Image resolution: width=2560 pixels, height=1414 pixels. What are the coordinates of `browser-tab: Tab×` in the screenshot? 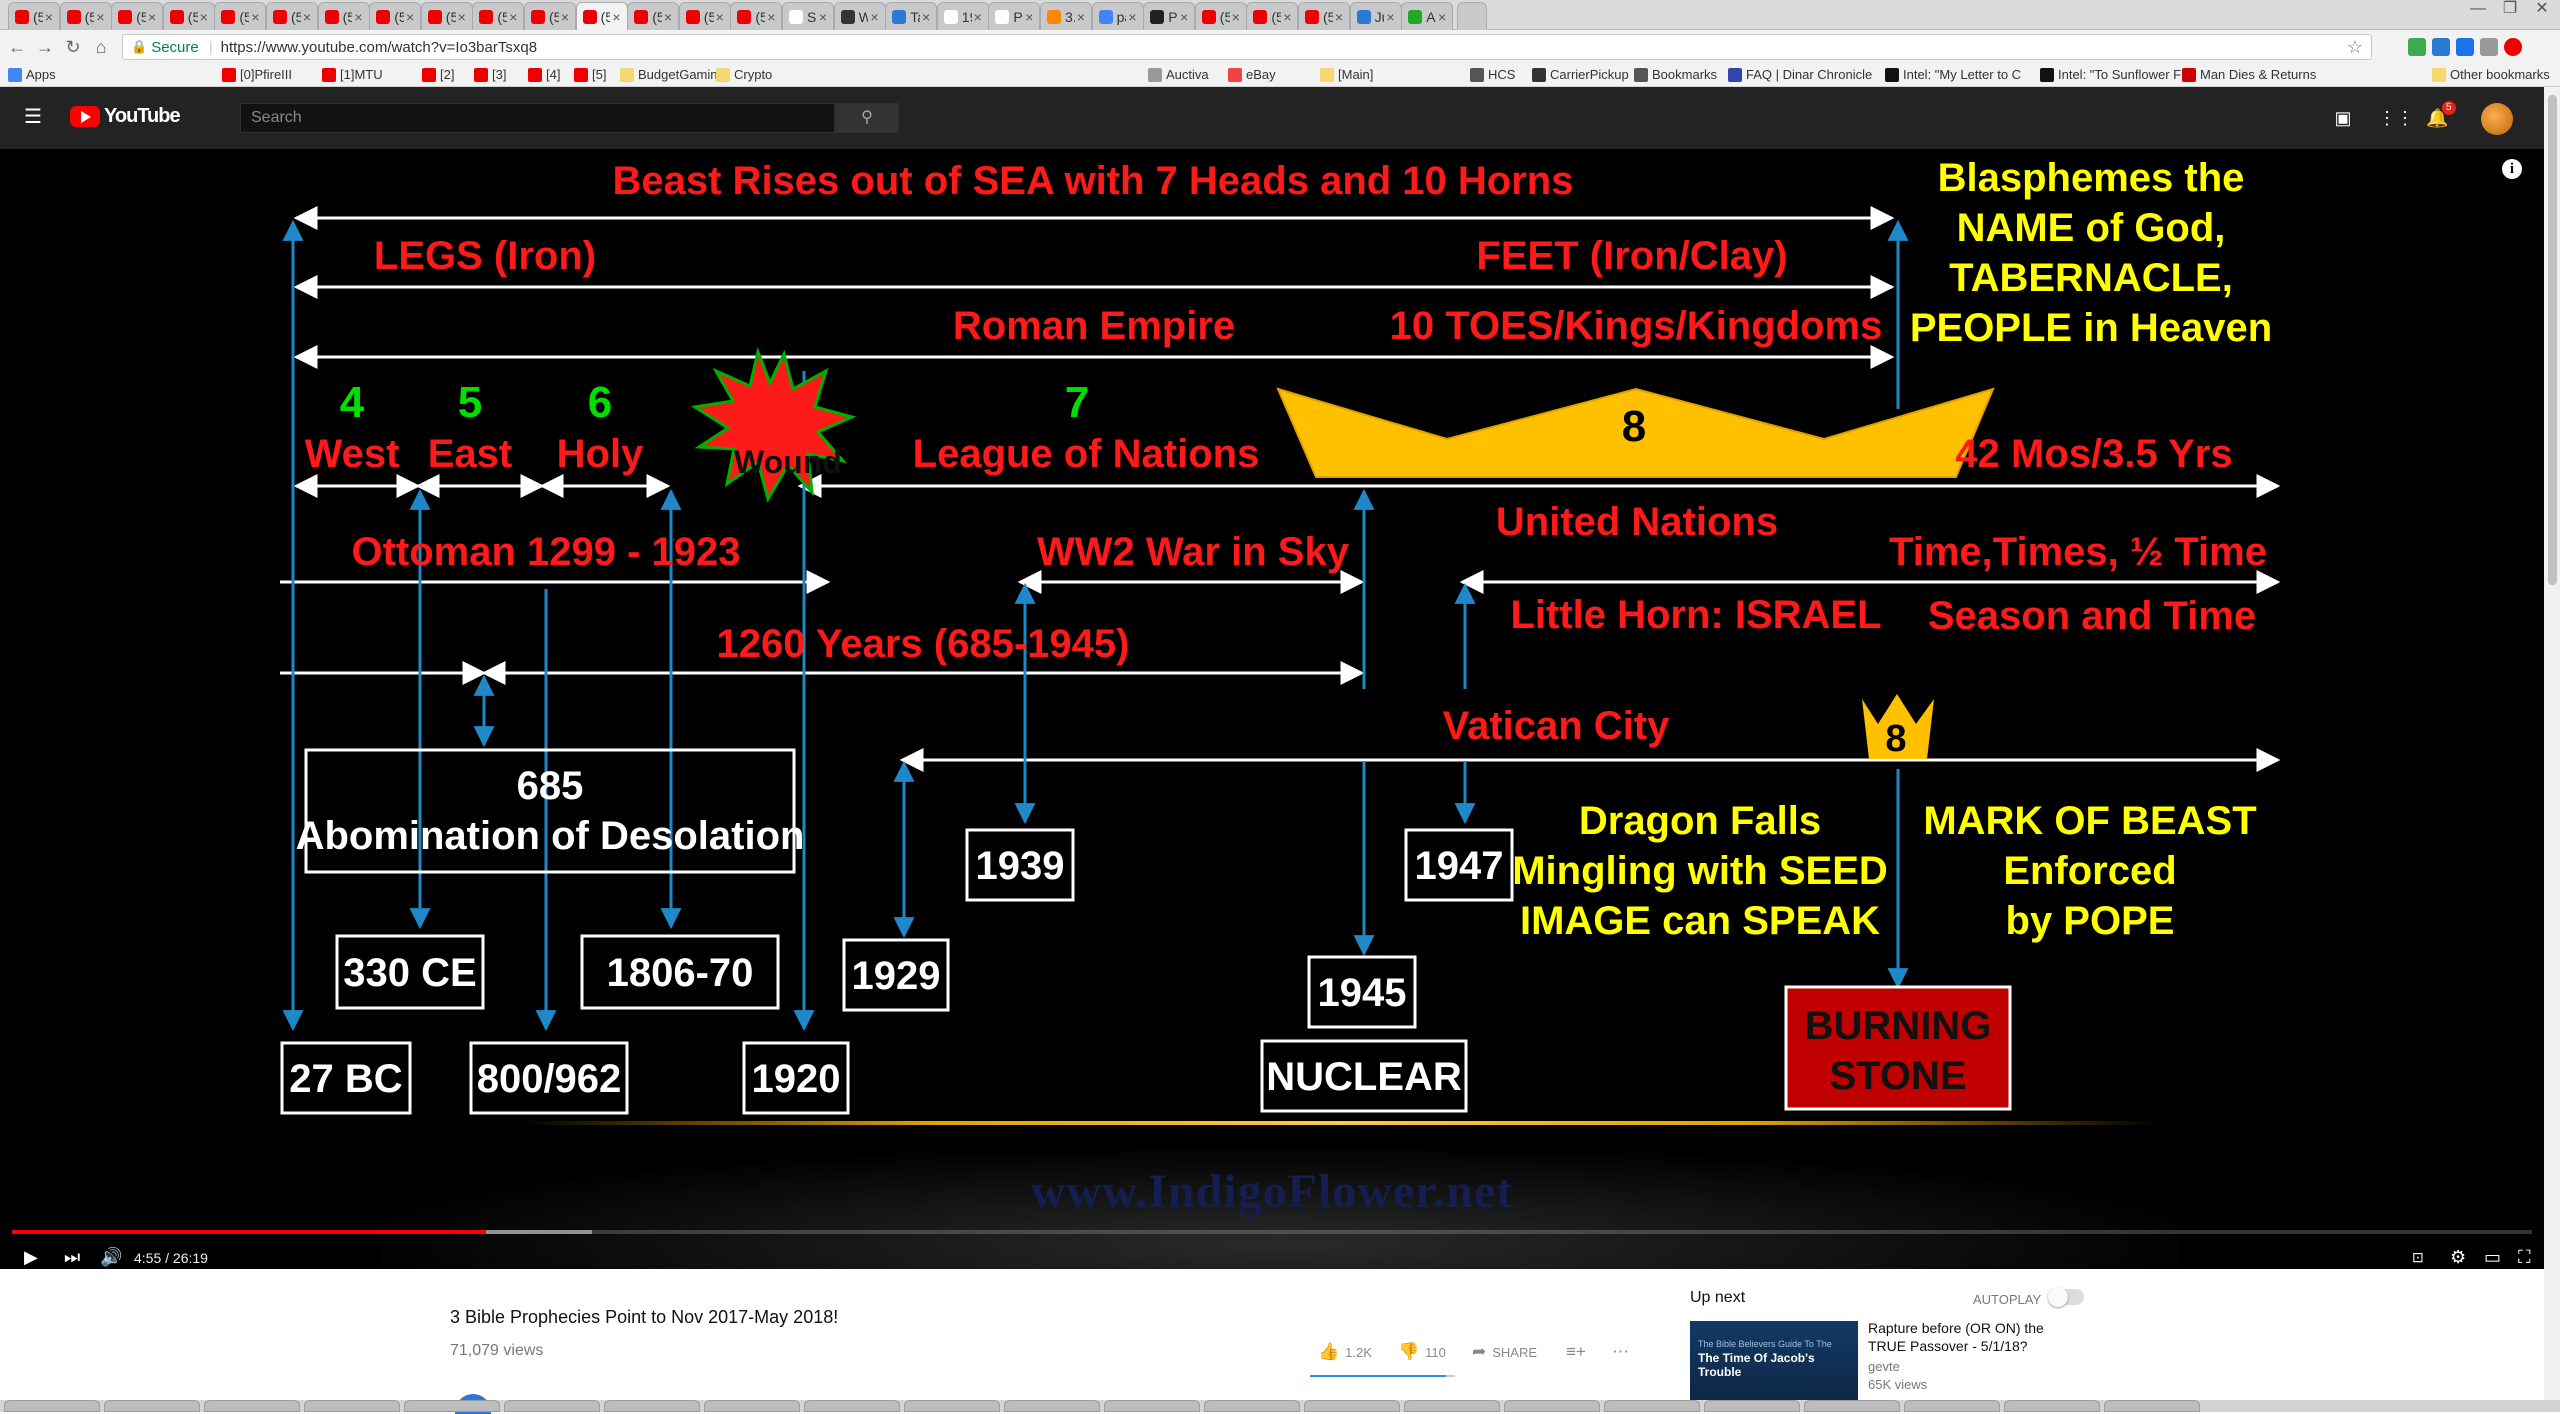 It's located at (911, 16).